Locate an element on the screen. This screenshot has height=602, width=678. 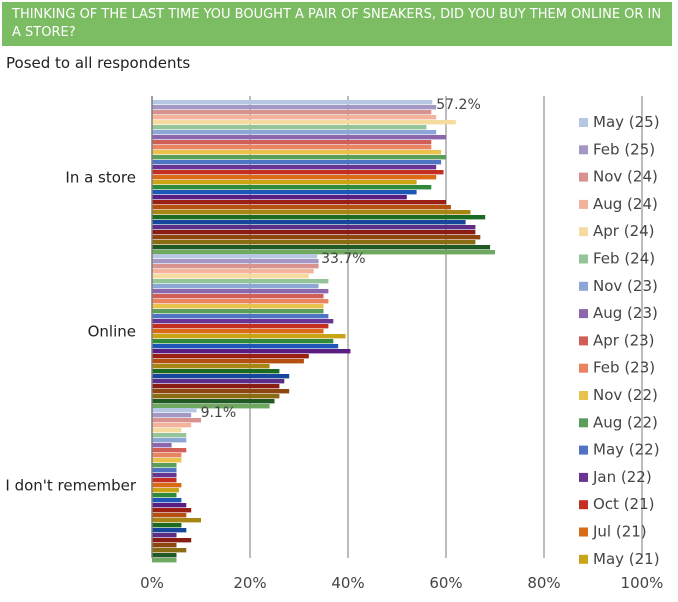
legend-label: Feb (23) is located at coordinates (624, 368).